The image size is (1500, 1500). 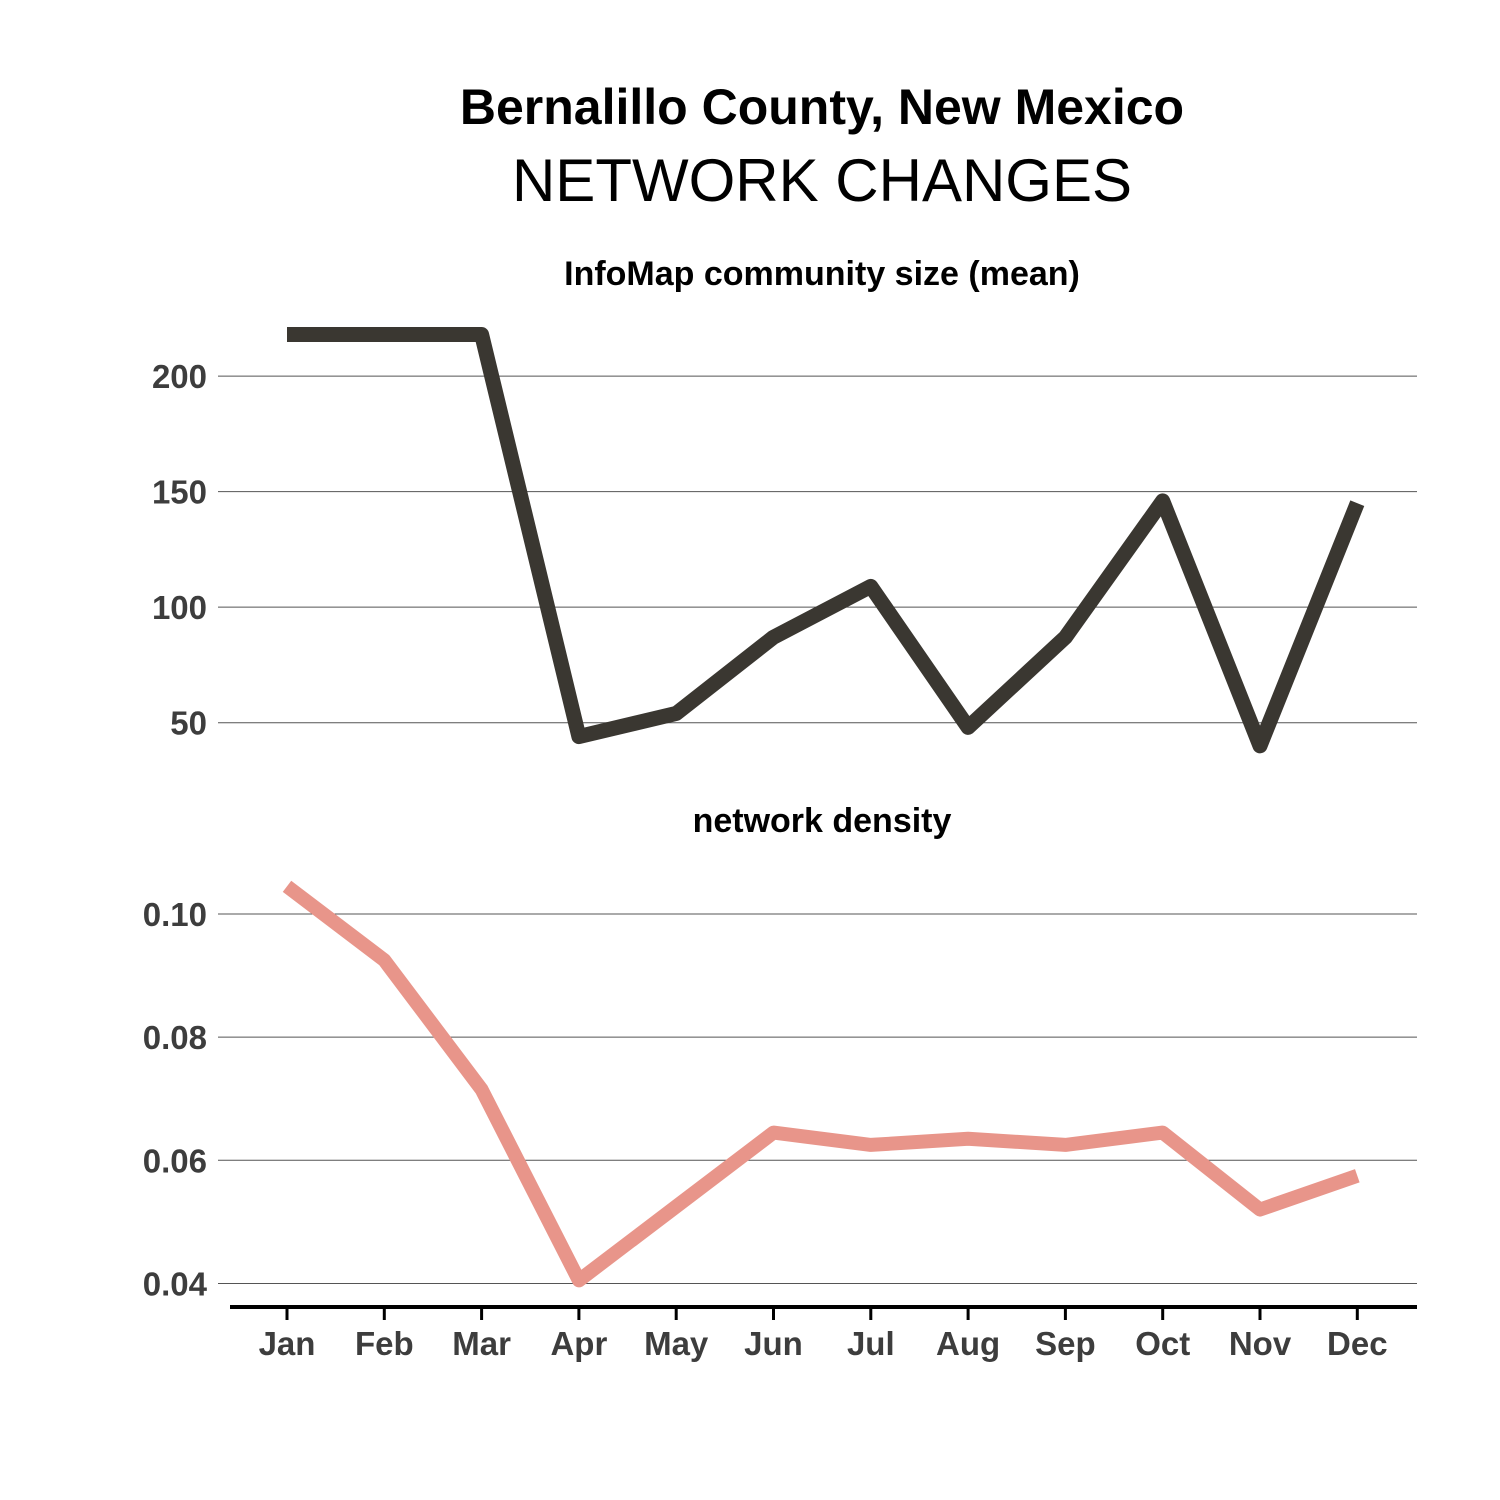 What do you see at coordinates (822, 821) in the screenshot?
I see `panel-title-network-density: network density` at bounding box center [822, 821].